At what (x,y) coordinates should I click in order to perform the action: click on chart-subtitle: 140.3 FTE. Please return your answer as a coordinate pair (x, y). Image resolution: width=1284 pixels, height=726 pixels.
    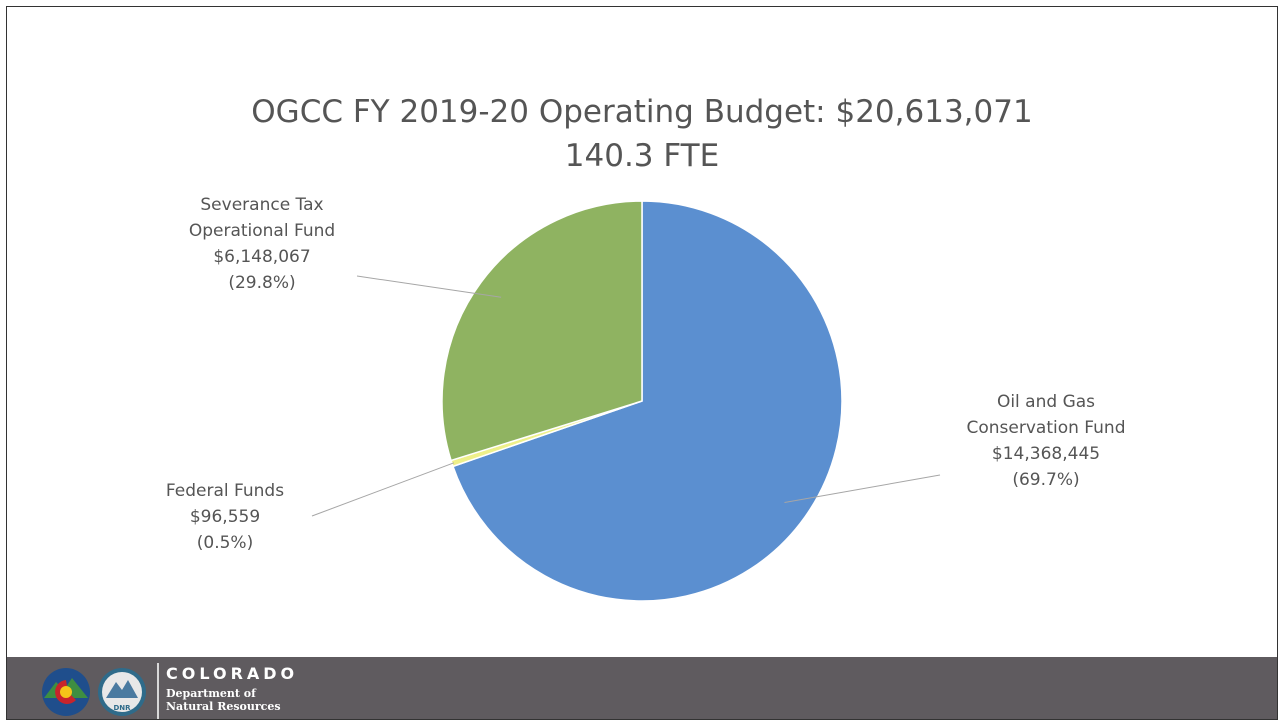
    Looking at the image, I should click on (642, 156).